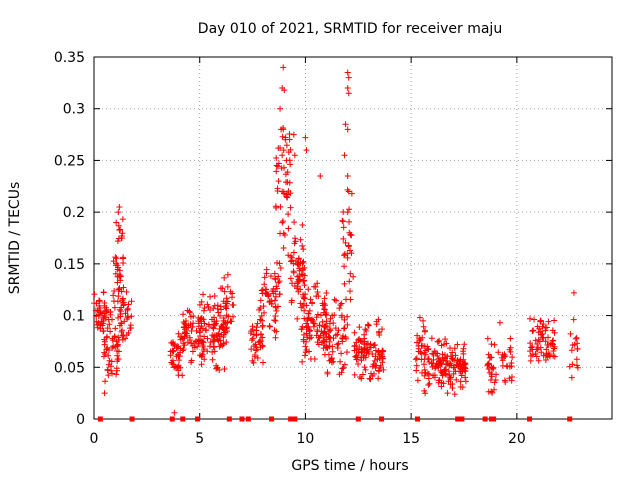 The image size is (640, 480). What do you see at coordinates (74, 213) in the screenshot?
I see `y-tick-label: 0.2` at bounding box center [74, 213].